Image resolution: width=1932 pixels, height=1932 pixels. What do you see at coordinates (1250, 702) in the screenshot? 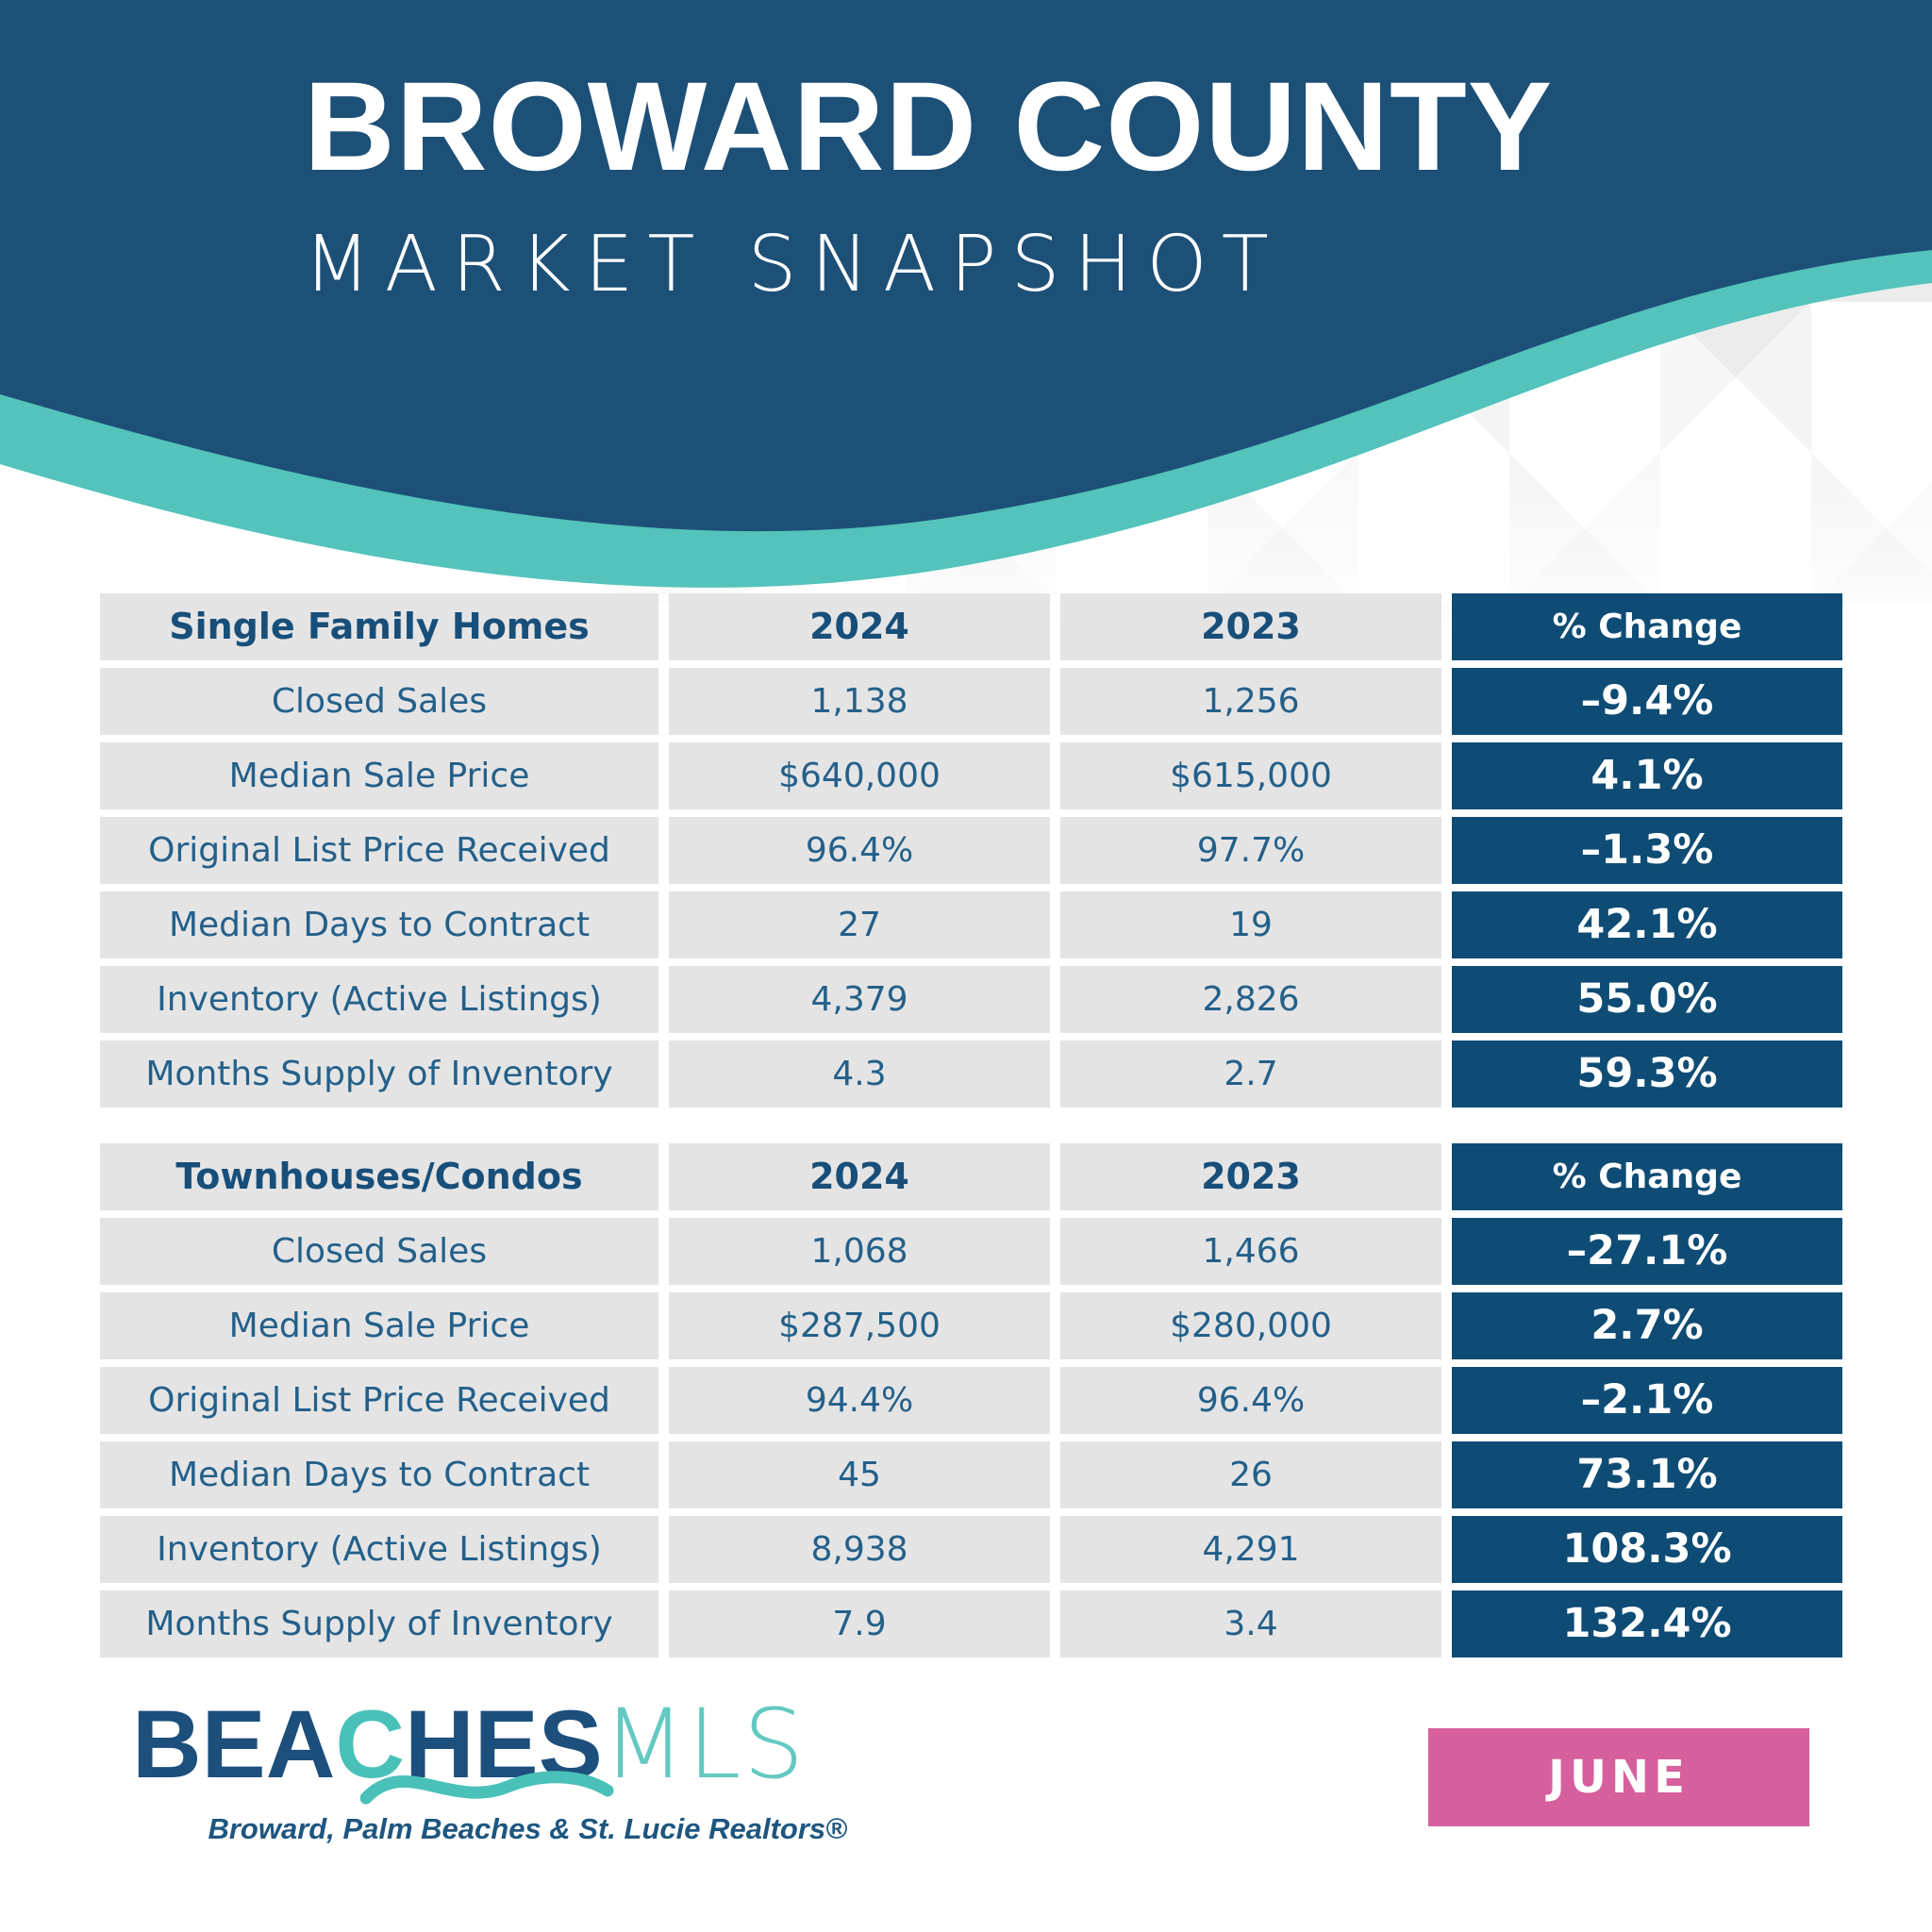
I see `value-2023: 1,256` at bounding box center [1250, 702].